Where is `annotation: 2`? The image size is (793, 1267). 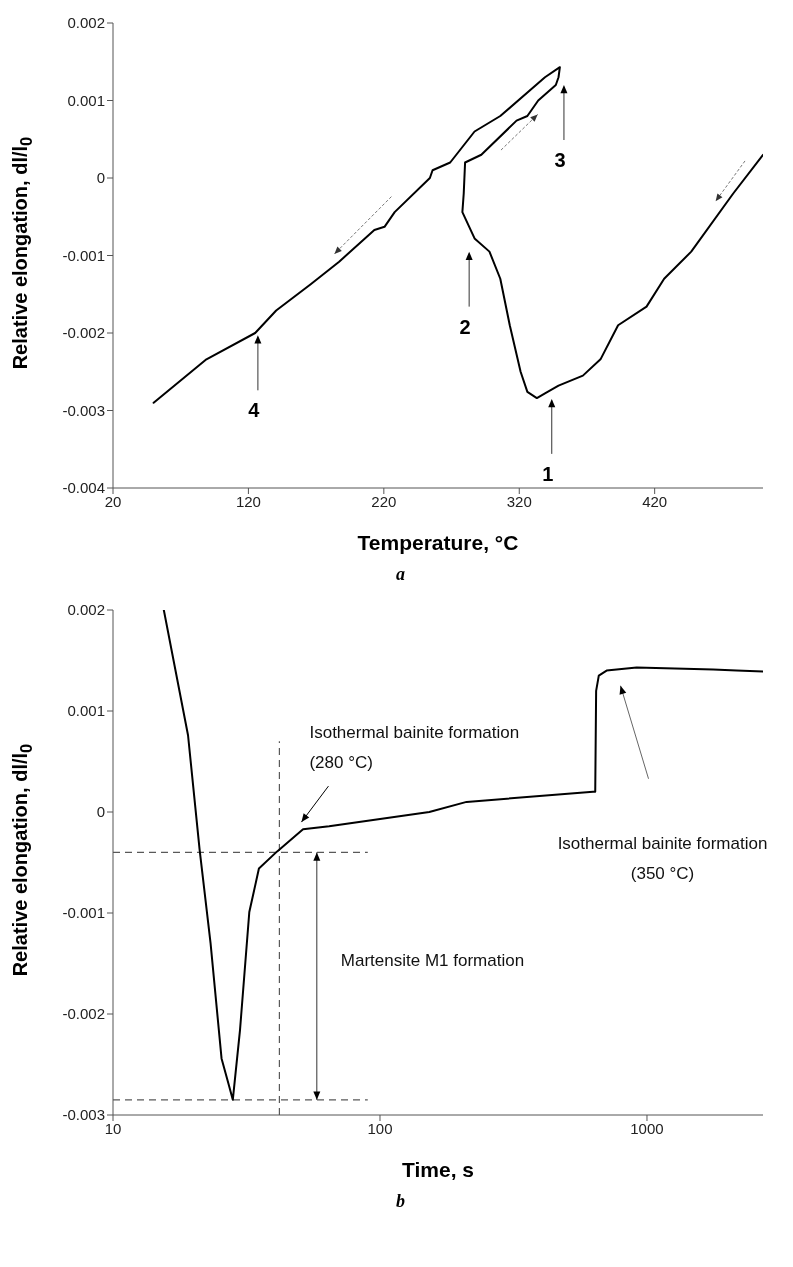
annotation: 2 is located at coordinates (465, 326).